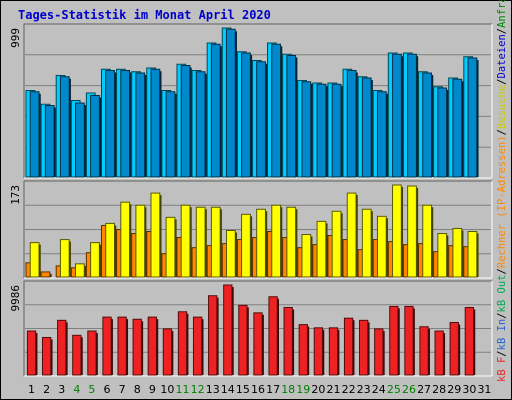  What do you see at coordinates (273, 389) in the screenshot?
I see `x-tick-label-17: 17` at bounding box center [273, 389].